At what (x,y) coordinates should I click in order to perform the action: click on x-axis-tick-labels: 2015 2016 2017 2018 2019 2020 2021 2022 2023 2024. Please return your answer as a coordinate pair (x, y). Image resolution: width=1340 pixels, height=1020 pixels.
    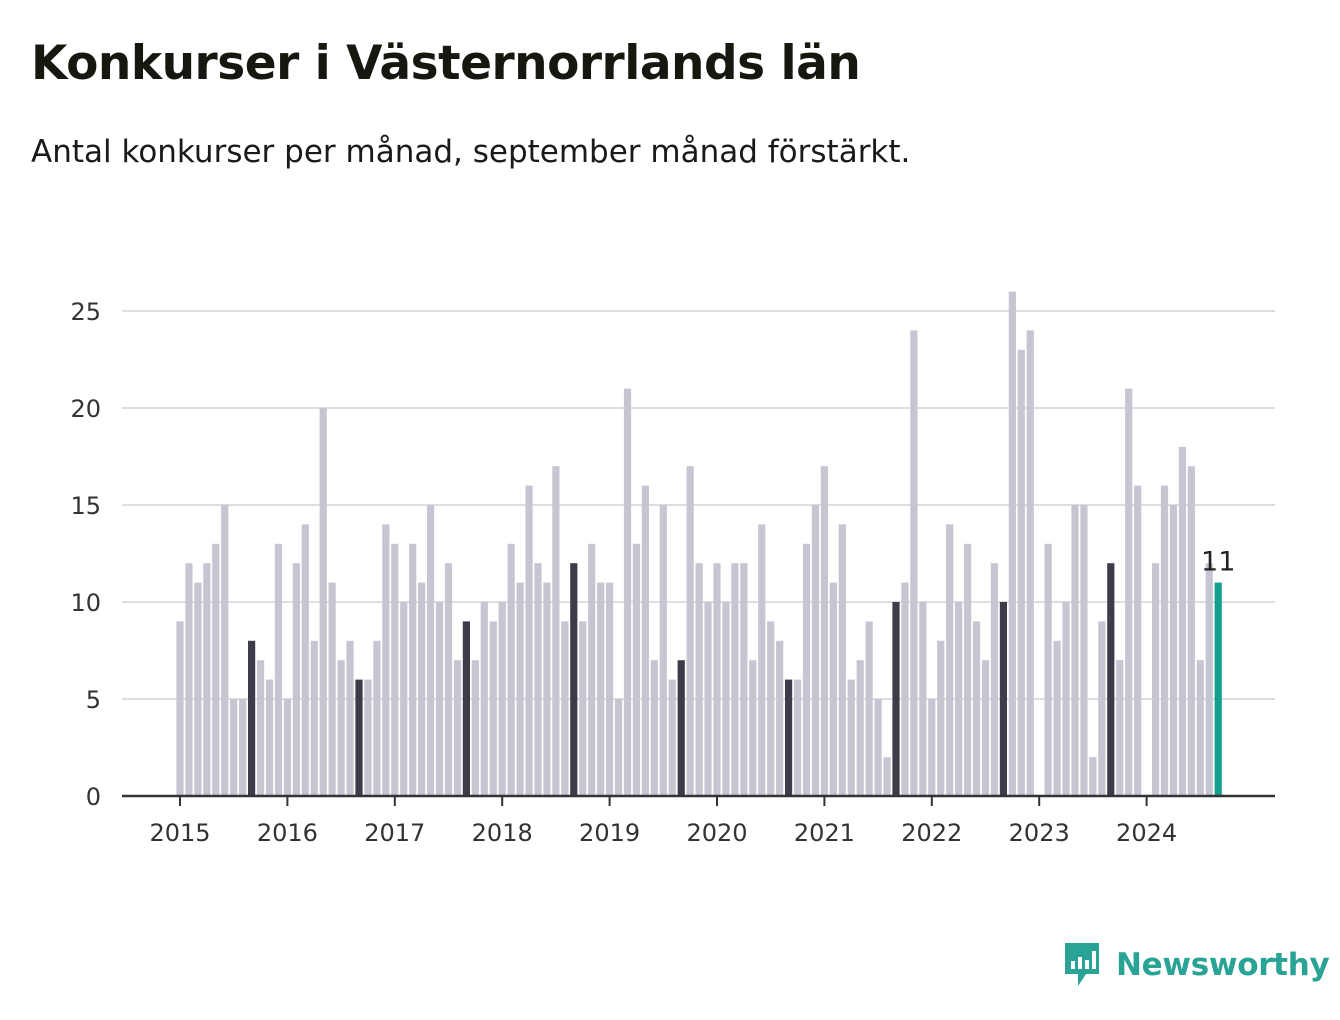
    Looking at the image, I should click on (663, 833).